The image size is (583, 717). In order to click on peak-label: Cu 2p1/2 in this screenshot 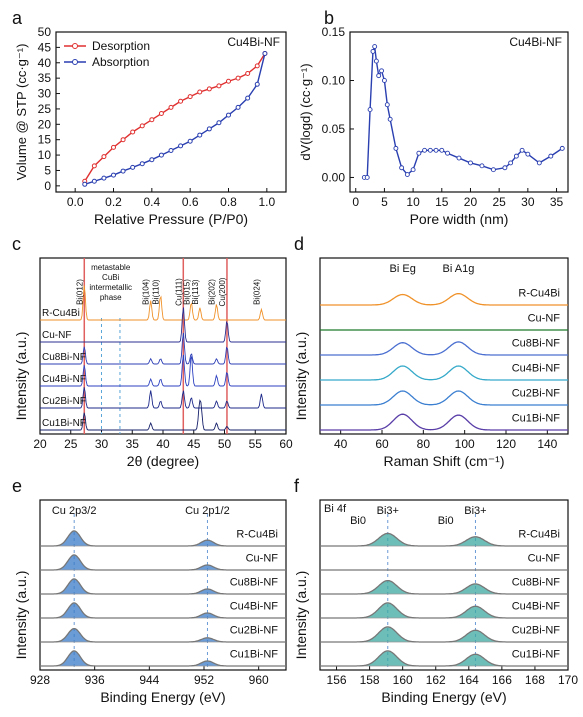, I will do `click(207, 511)`.